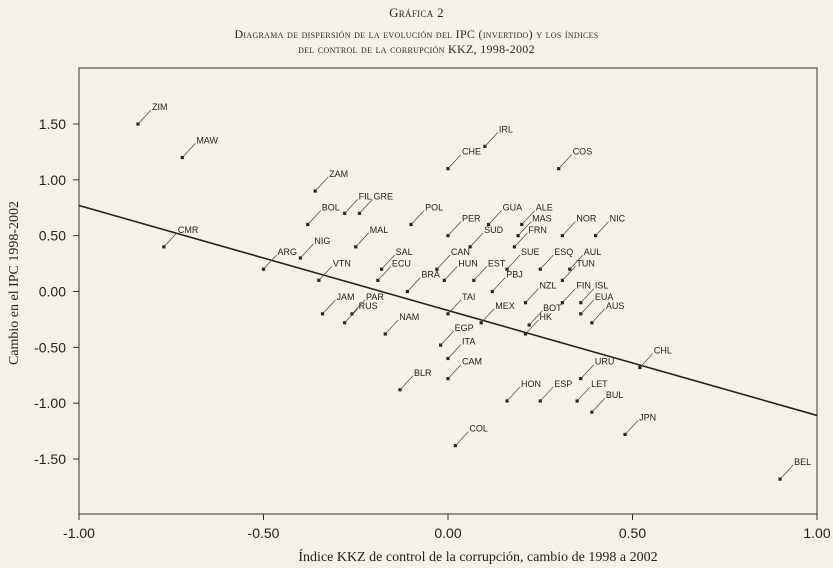 The height and width of the screenshot is (568, 833). Describe the element at coordinates (523, 391) in the screenshot. I see `data-point-hon: HON` at that location.